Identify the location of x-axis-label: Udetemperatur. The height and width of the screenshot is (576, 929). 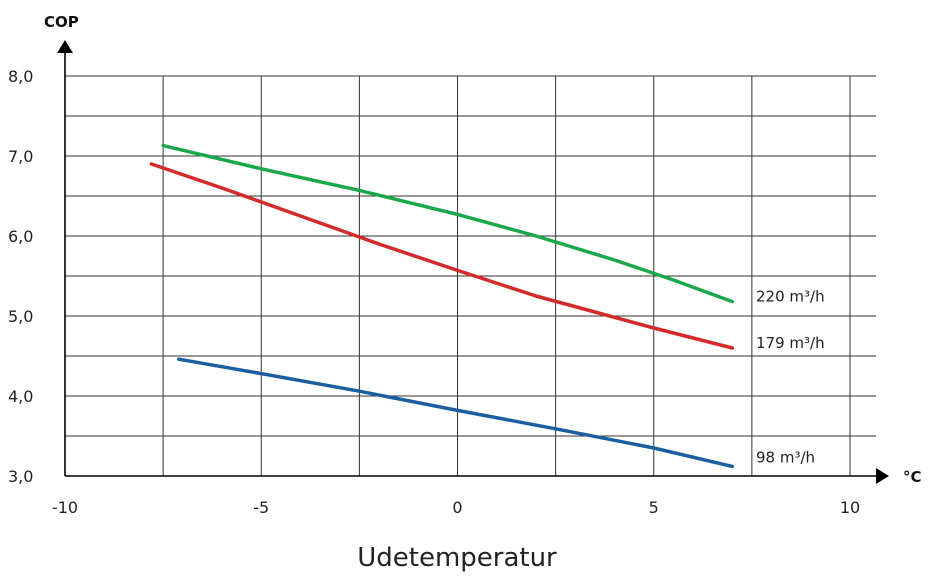
(457, 558).